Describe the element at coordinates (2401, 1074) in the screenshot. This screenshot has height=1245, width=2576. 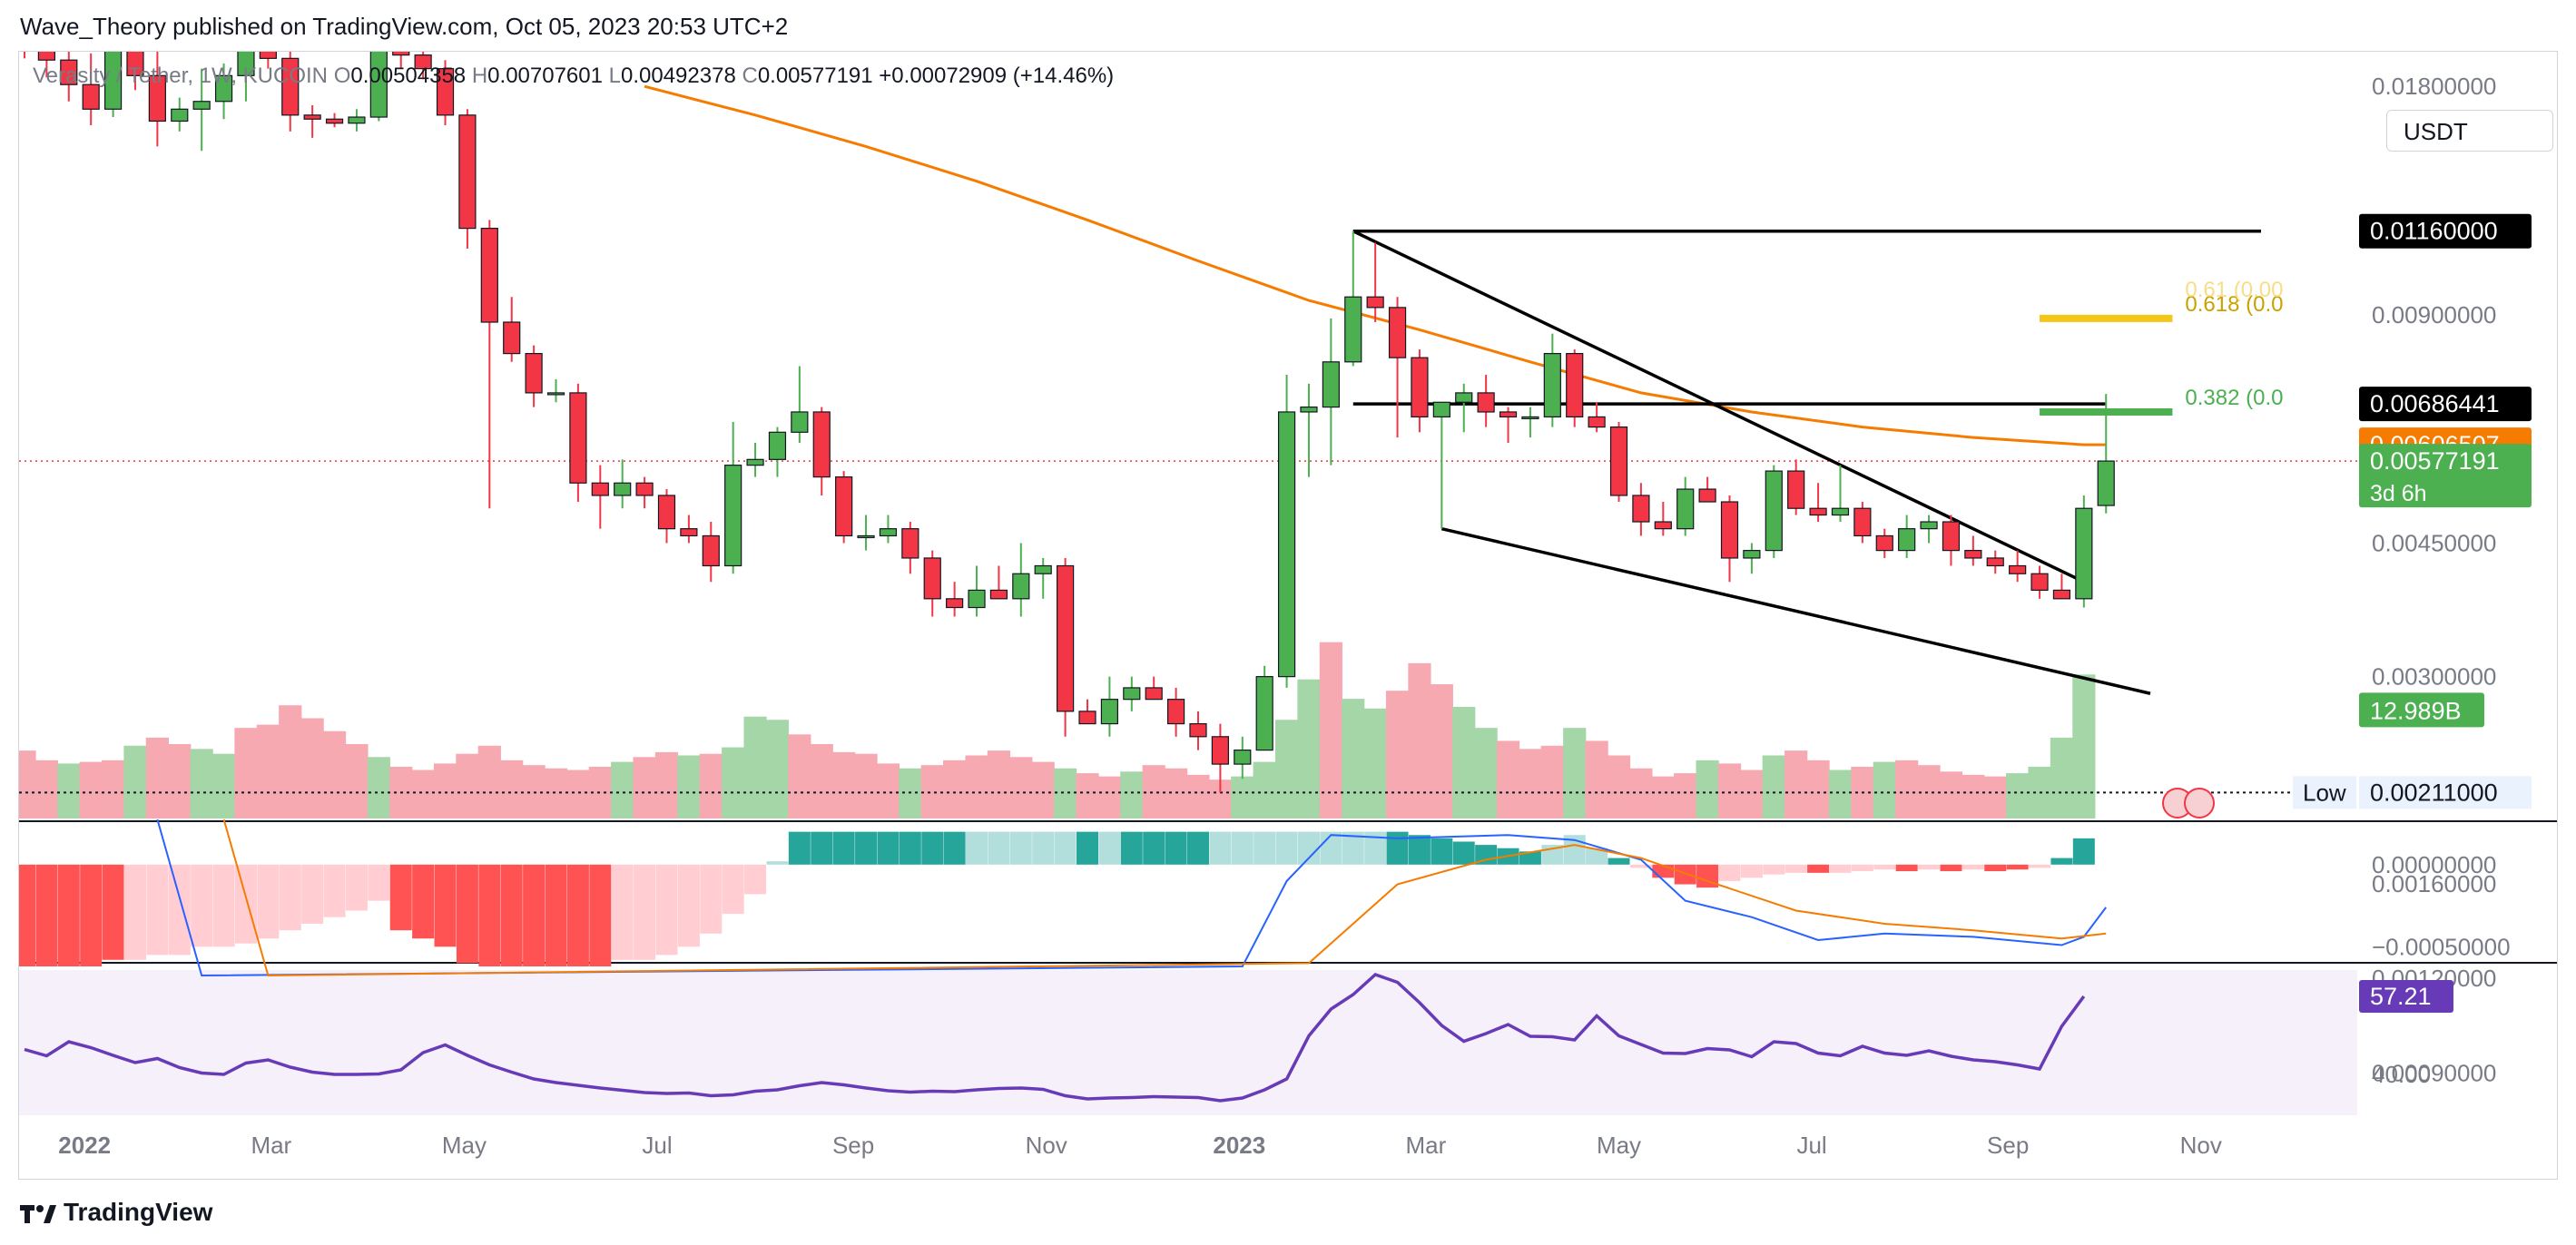
I see `rsi-axis-tick: 40.00` at that location.